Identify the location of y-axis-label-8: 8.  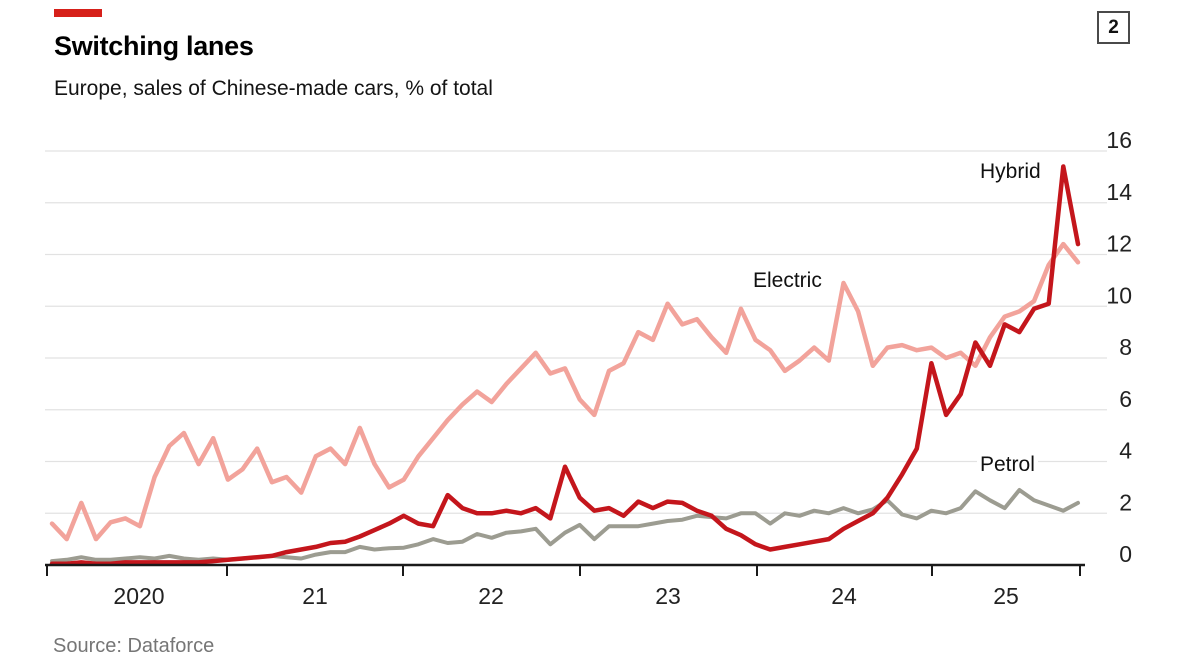
(1125, 347).